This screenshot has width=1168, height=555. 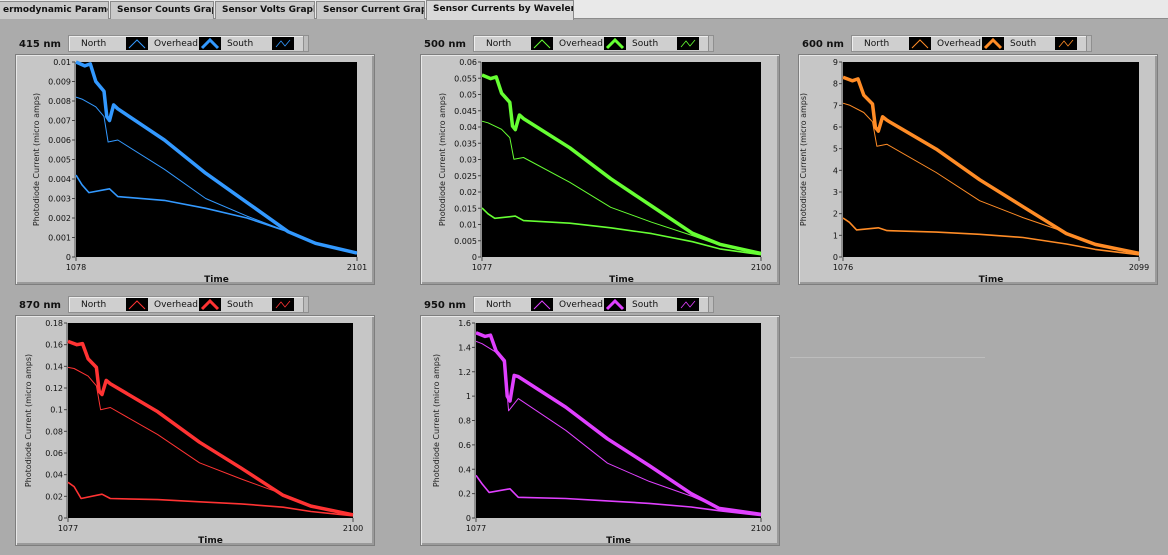 I want to click on y-tick-label: 0.009, so click(x=59, y=82).